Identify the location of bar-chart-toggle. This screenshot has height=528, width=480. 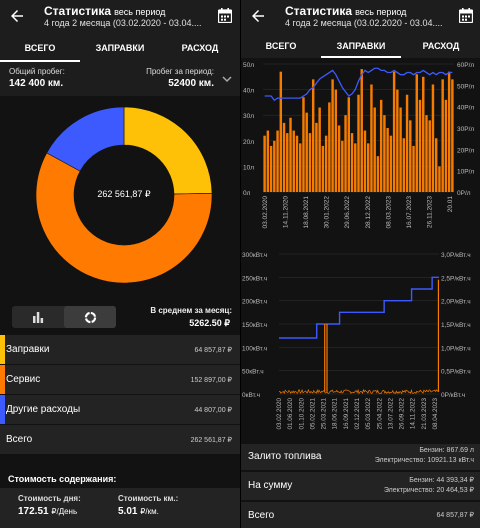
(38, 317).